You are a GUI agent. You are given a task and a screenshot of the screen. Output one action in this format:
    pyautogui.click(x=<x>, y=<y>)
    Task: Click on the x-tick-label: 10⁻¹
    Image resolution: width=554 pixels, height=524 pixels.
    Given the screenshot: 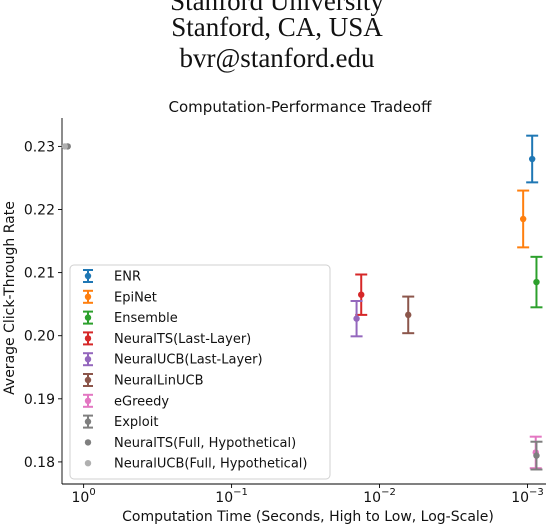 What is the action you would take?
    pyautogui.click(x=231, y=496)
    